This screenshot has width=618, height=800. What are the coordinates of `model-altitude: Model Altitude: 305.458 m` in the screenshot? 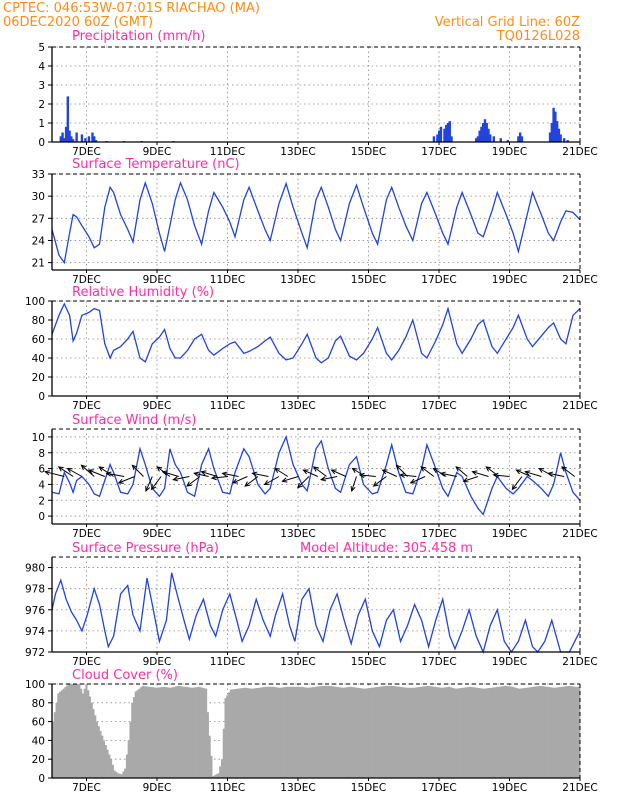 It's located at (386, 548).